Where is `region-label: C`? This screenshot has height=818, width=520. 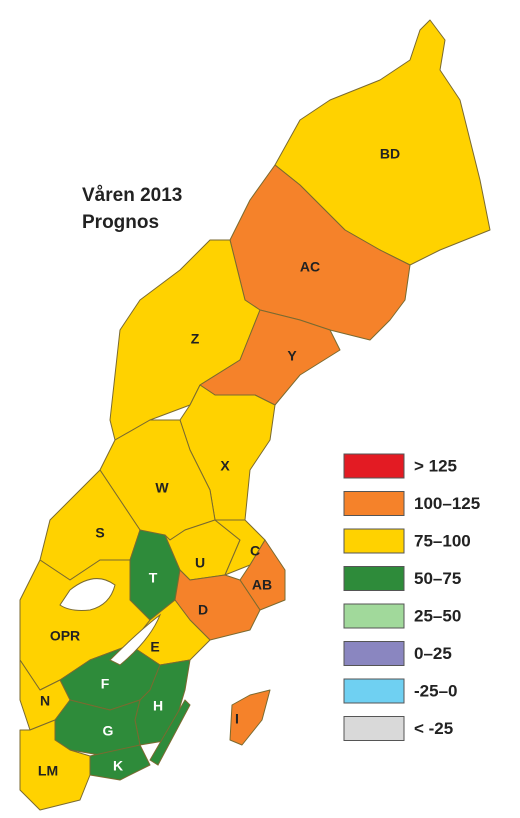 region-label: C is located at coordinates (255, 551).